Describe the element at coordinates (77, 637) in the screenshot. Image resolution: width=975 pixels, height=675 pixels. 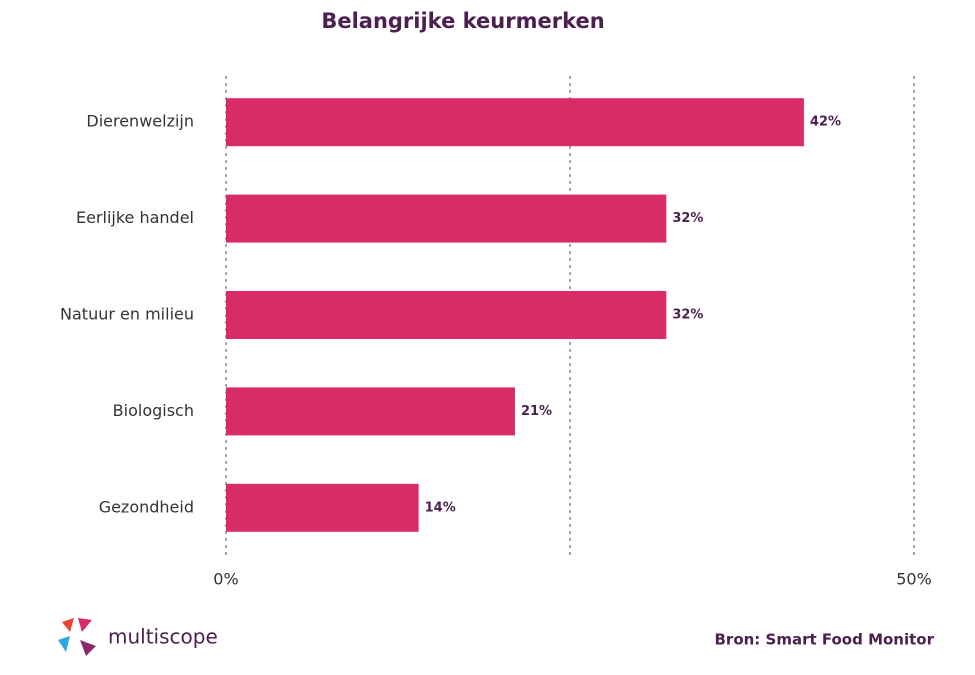
I see `logo` at that location.